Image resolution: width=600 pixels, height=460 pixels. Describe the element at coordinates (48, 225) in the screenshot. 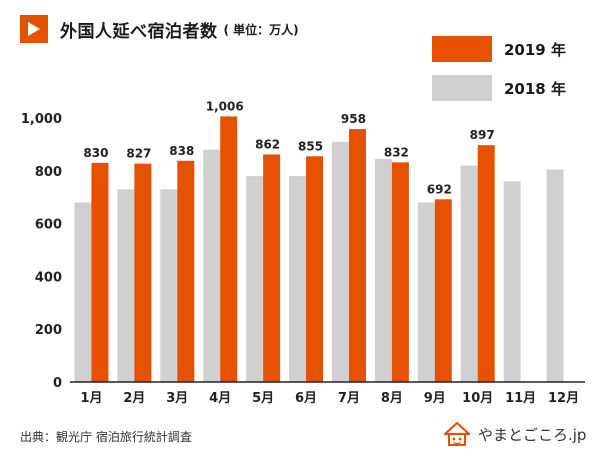

I see `y-tick-label: 600` at that location.